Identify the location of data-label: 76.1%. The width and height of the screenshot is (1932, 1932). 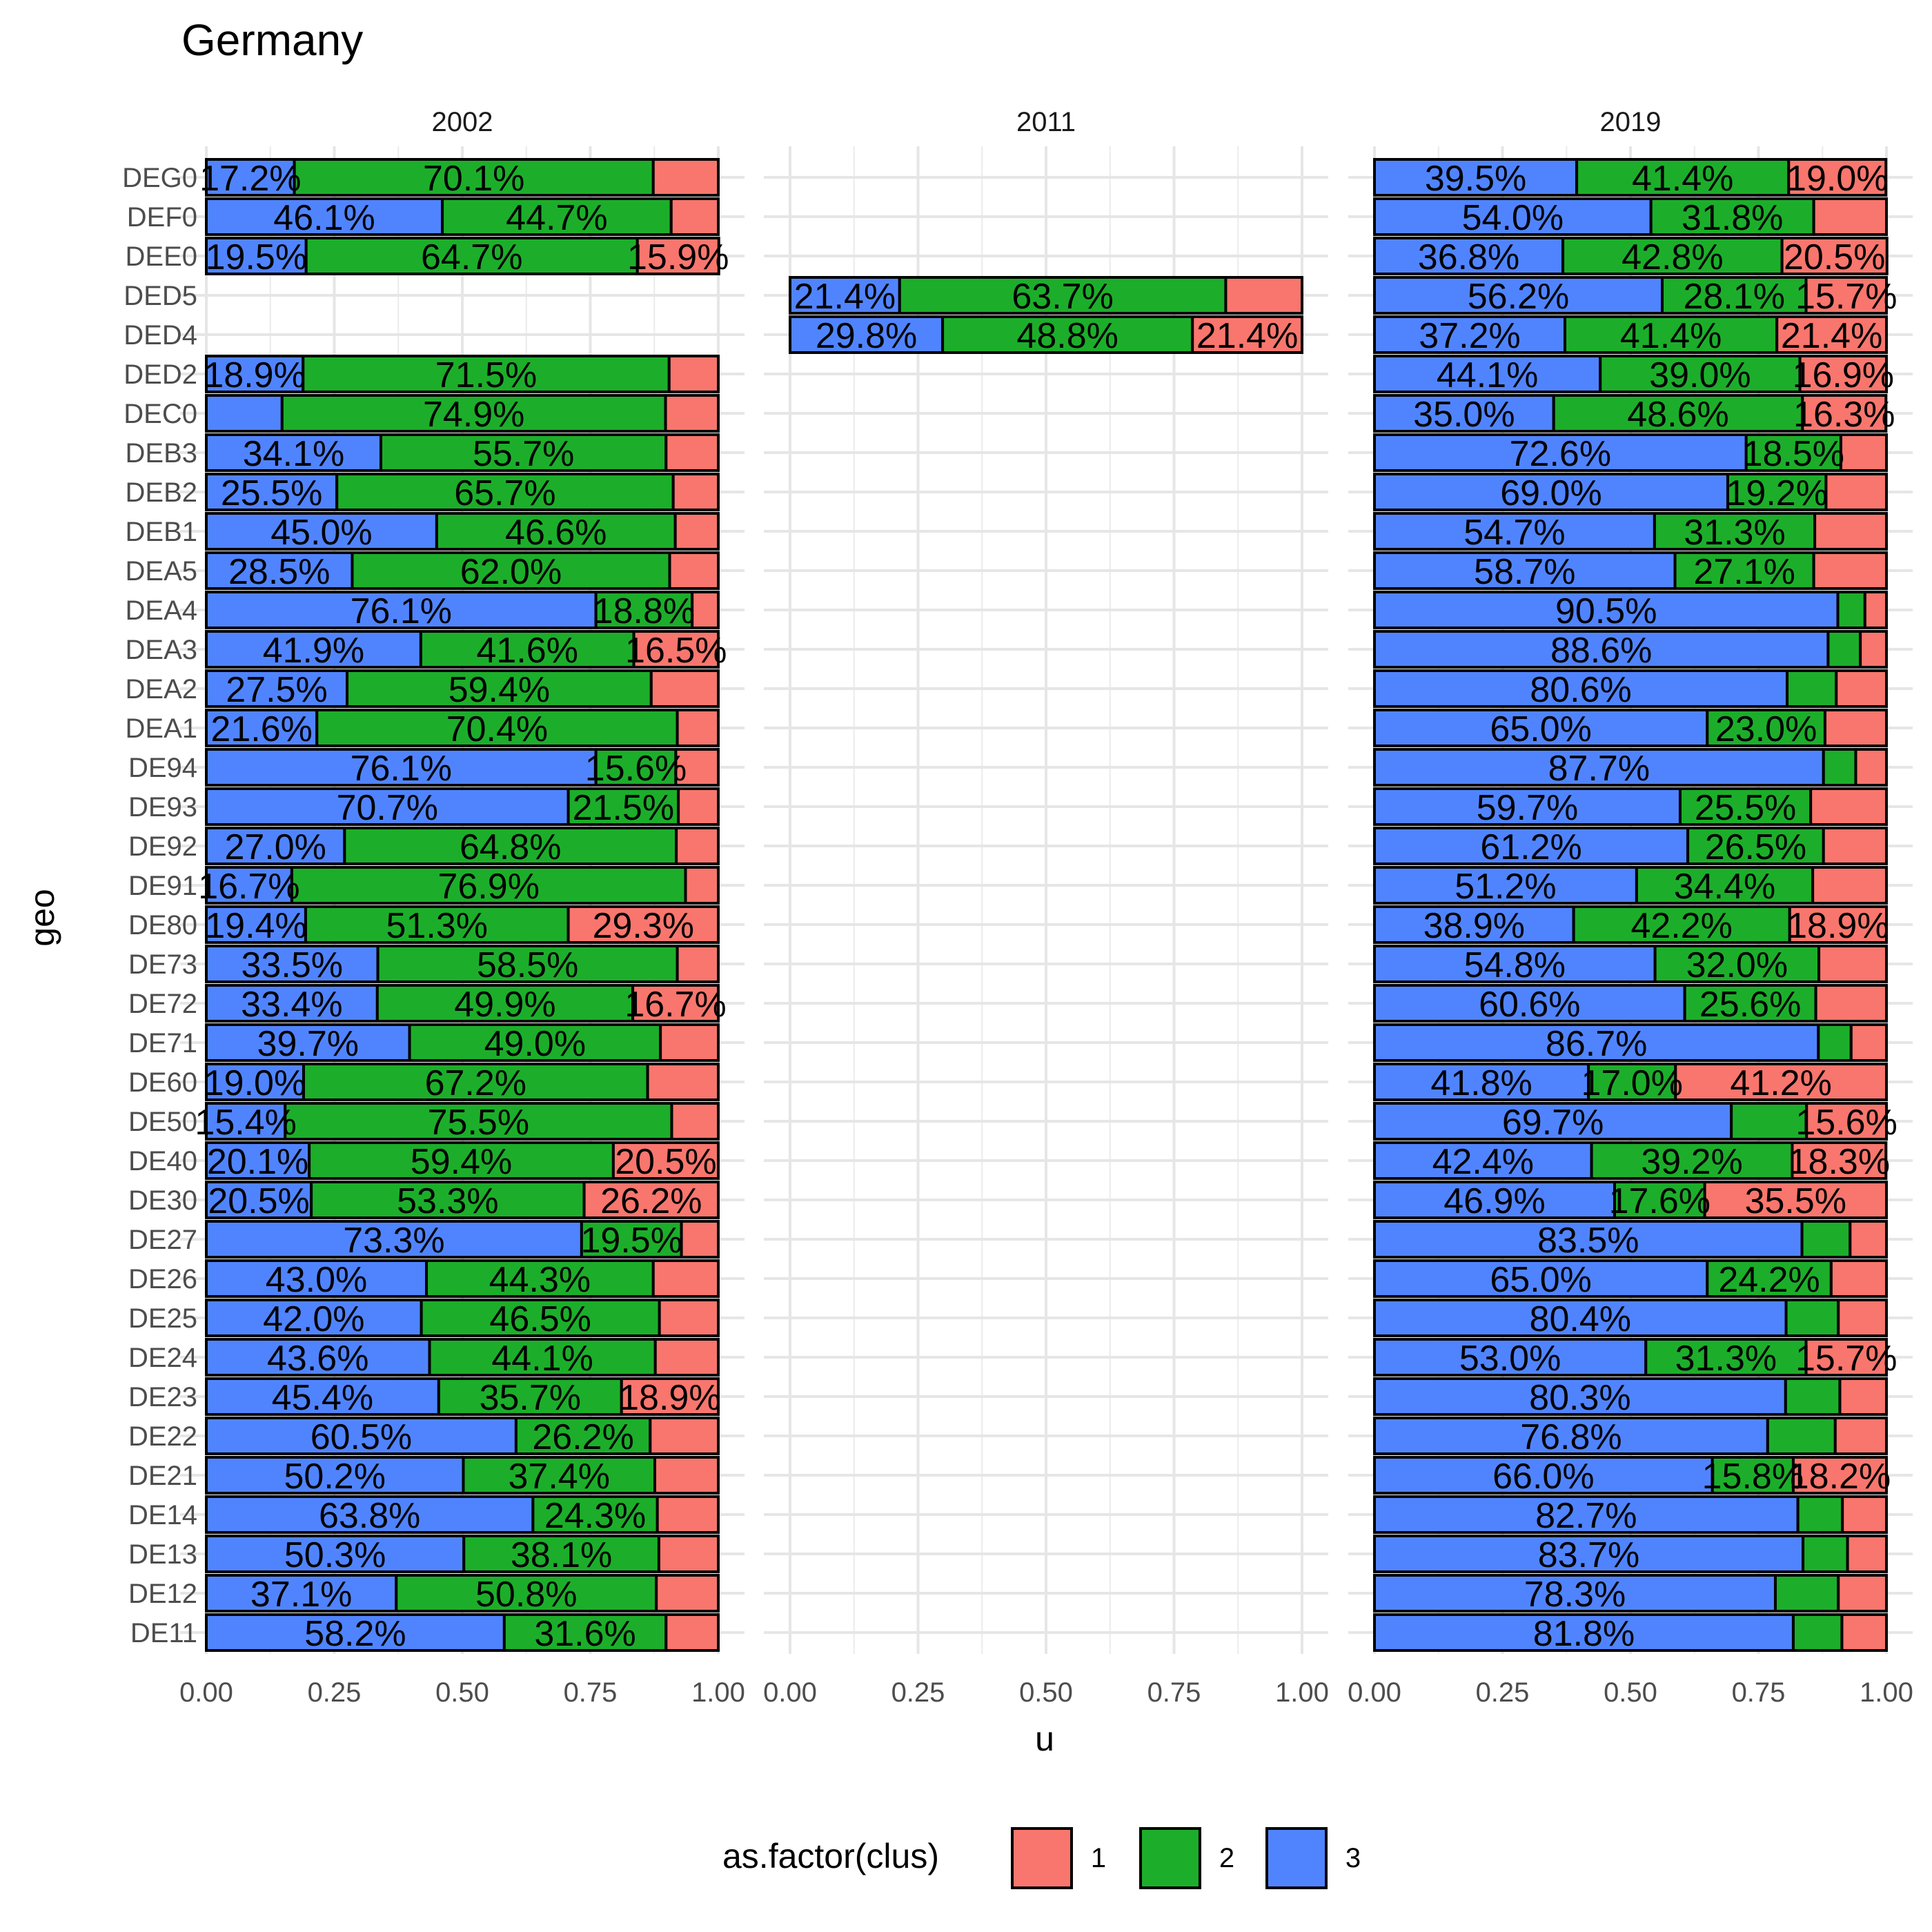
(401, 611).